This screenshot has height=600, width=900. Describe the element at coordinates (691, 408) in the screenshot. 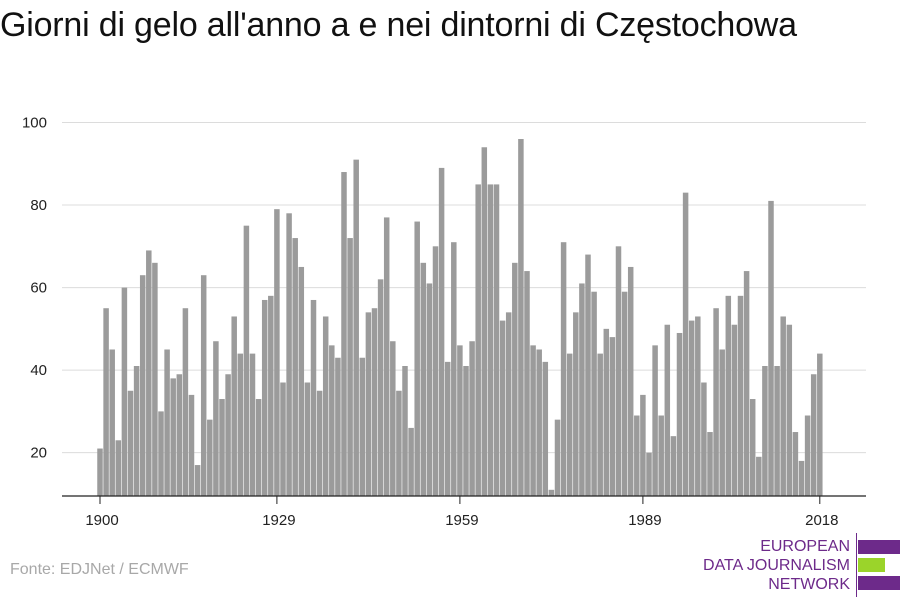

I see `bar-1997` at that location.